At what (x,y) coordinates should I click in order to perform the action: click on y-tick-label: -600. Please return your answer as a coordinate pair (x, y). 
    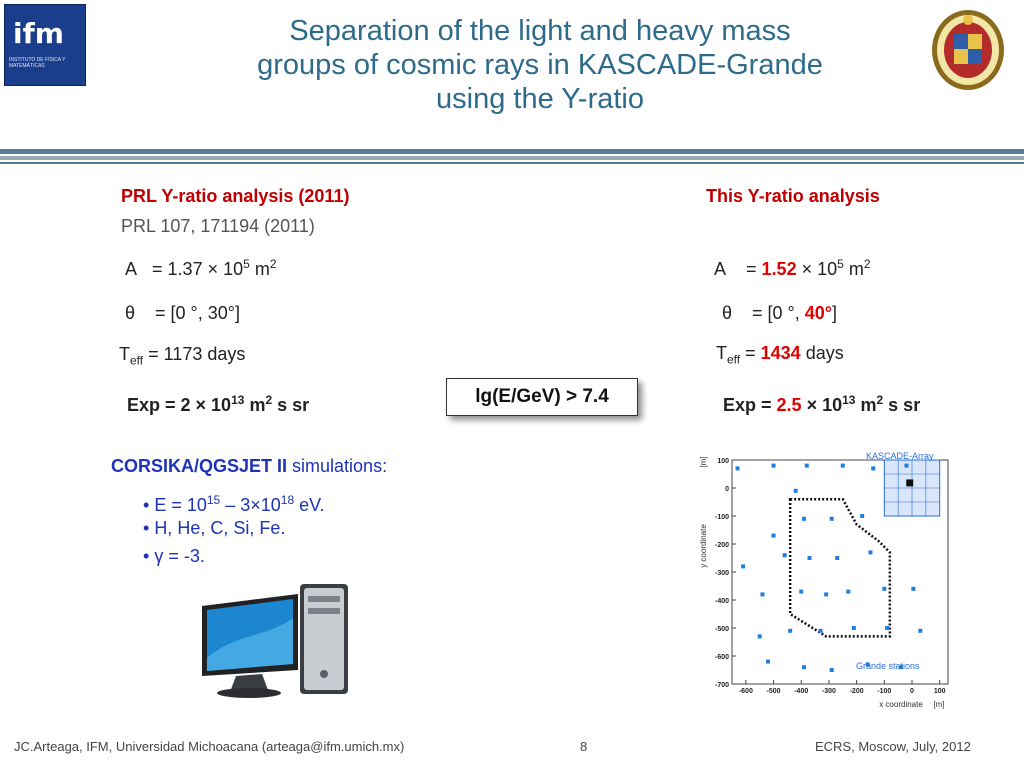
    Looking at the image, I should click on (722, 657).